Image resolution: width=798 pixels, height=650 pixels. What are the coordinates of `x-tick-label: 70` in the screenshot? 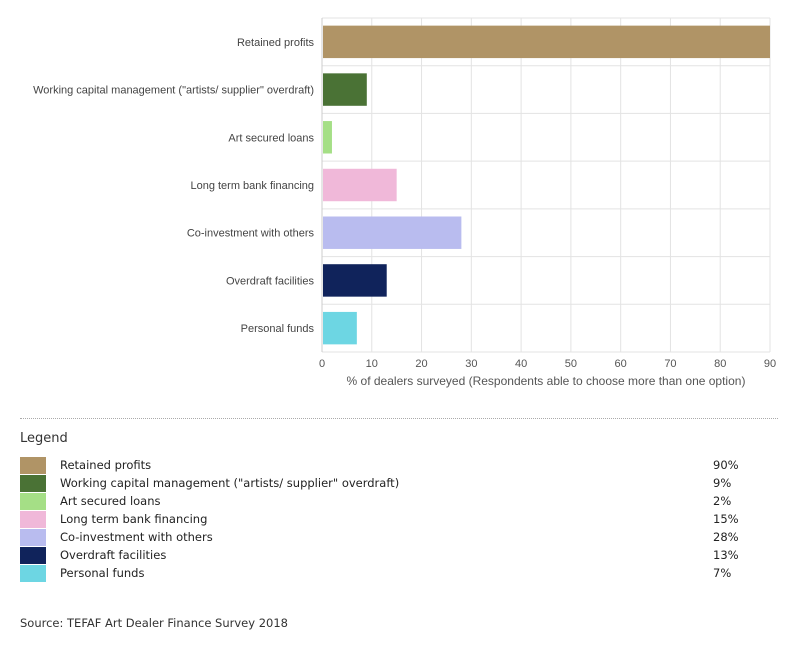 It's located at (670, 364).